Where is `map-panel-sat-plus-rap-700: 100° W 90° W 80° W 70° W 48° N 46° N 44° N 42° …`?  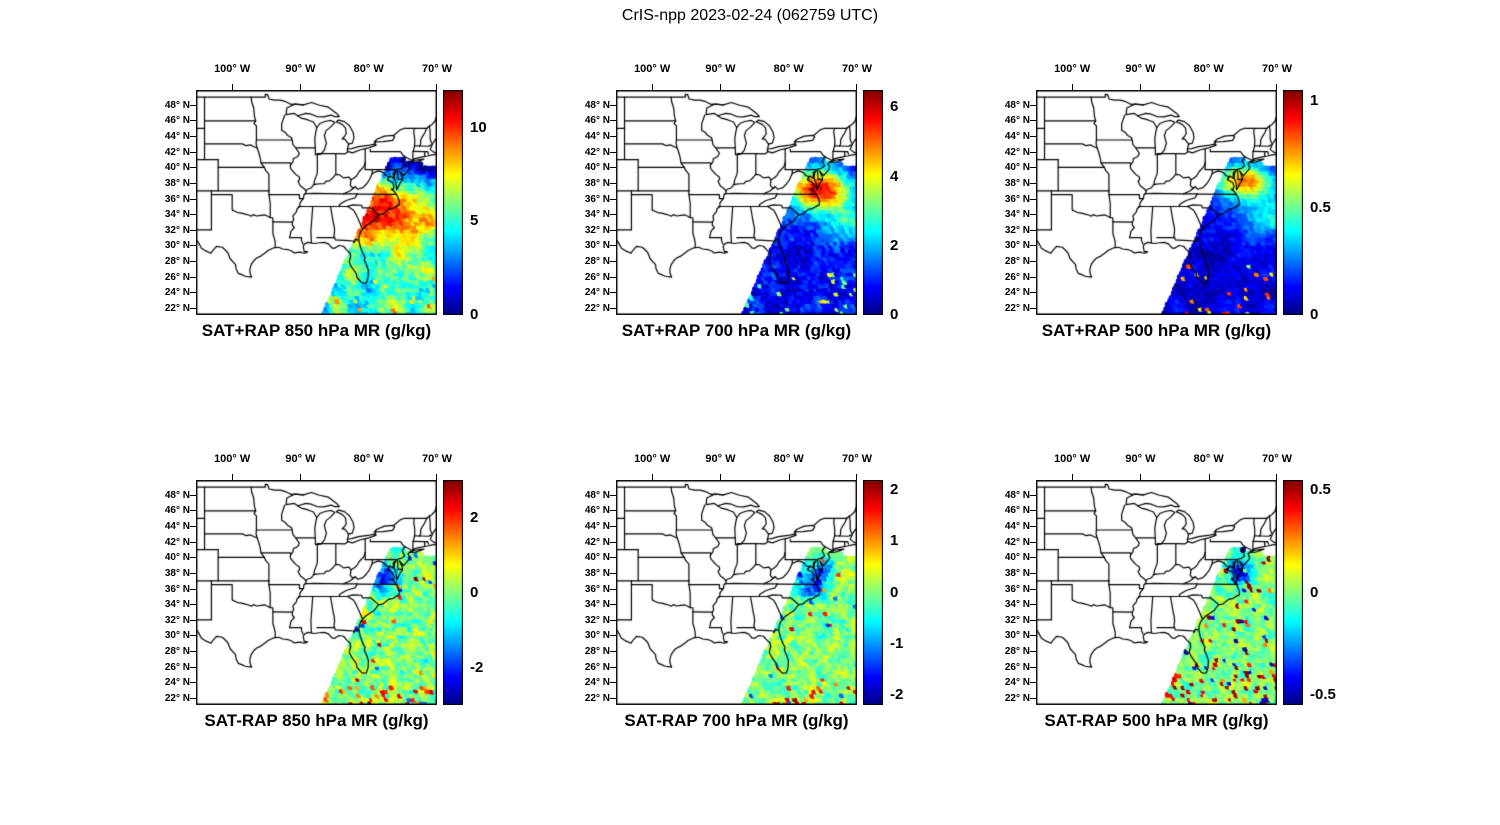 map-panel-sat-plus-rap-700: 100° W 90° W 80° W 70° W 48° N 46° N 44° N 42° … is located at coordinates (741, 201).